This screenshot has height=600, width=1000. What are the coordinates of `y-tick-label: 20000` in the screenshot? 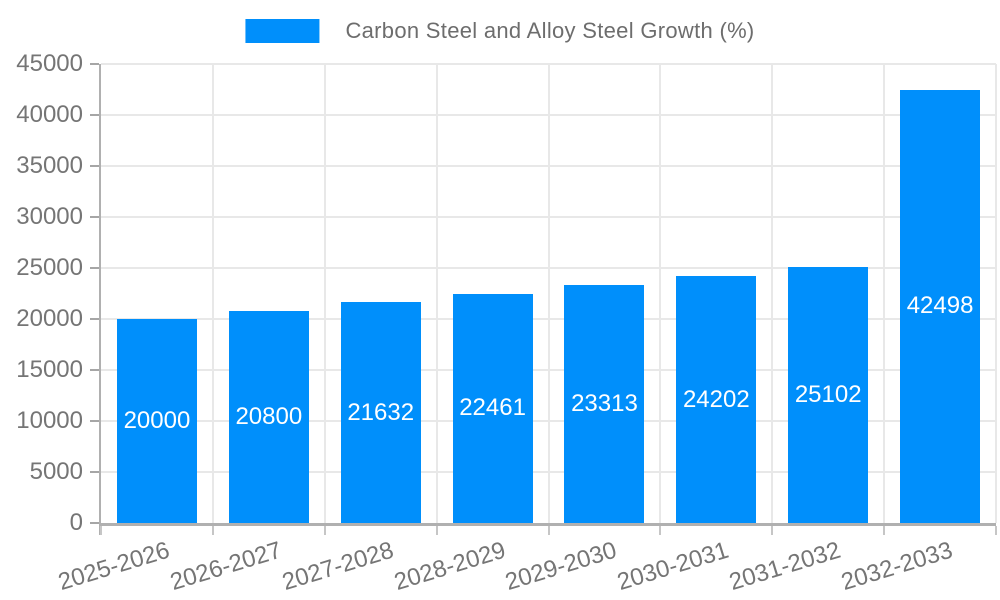 It's located at (49, 318).